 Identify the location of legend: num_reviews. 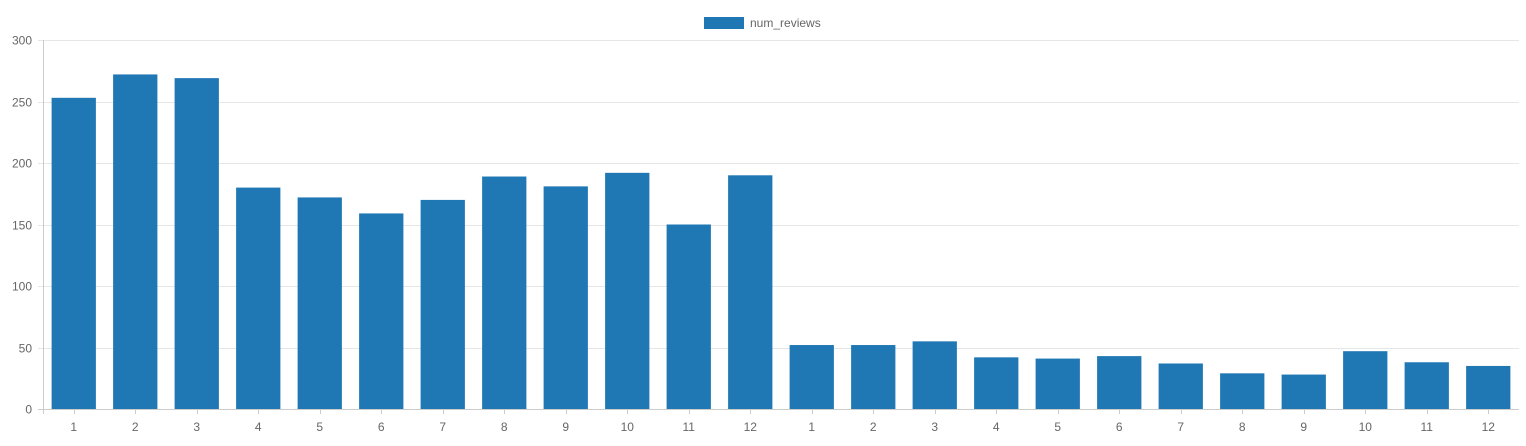
(762, 23).